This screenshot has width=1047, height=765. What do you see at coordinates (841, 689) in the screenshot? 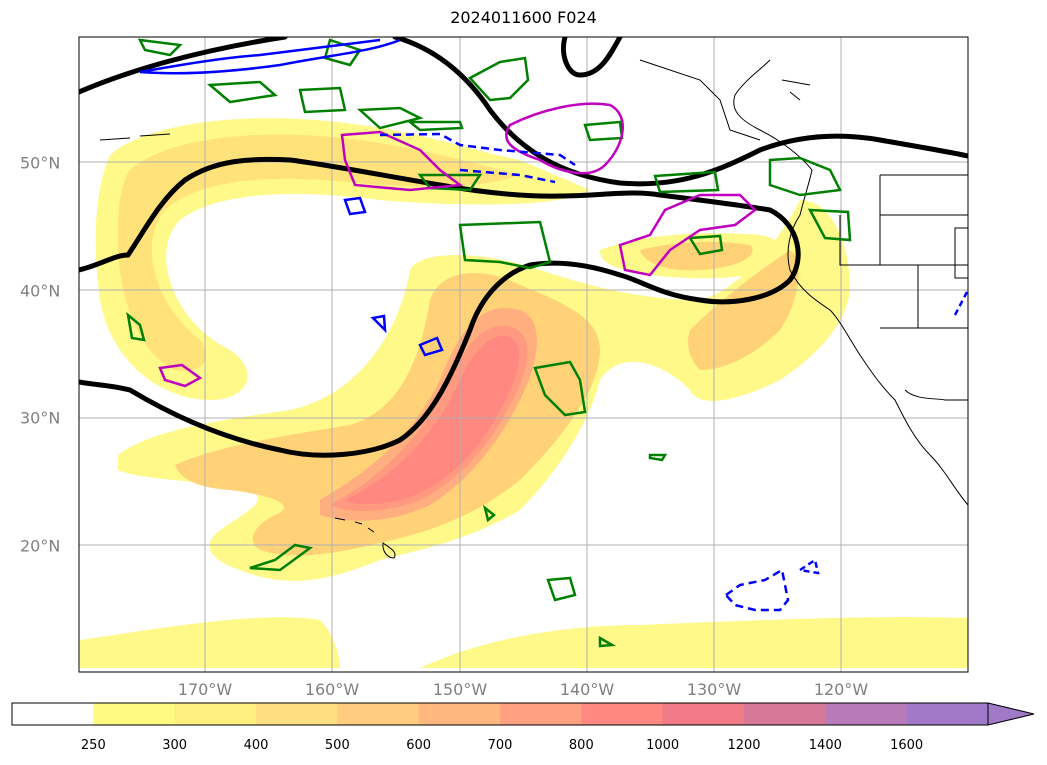
I see `lon-label-120w: 120°W` at bounding box center [841, 689].